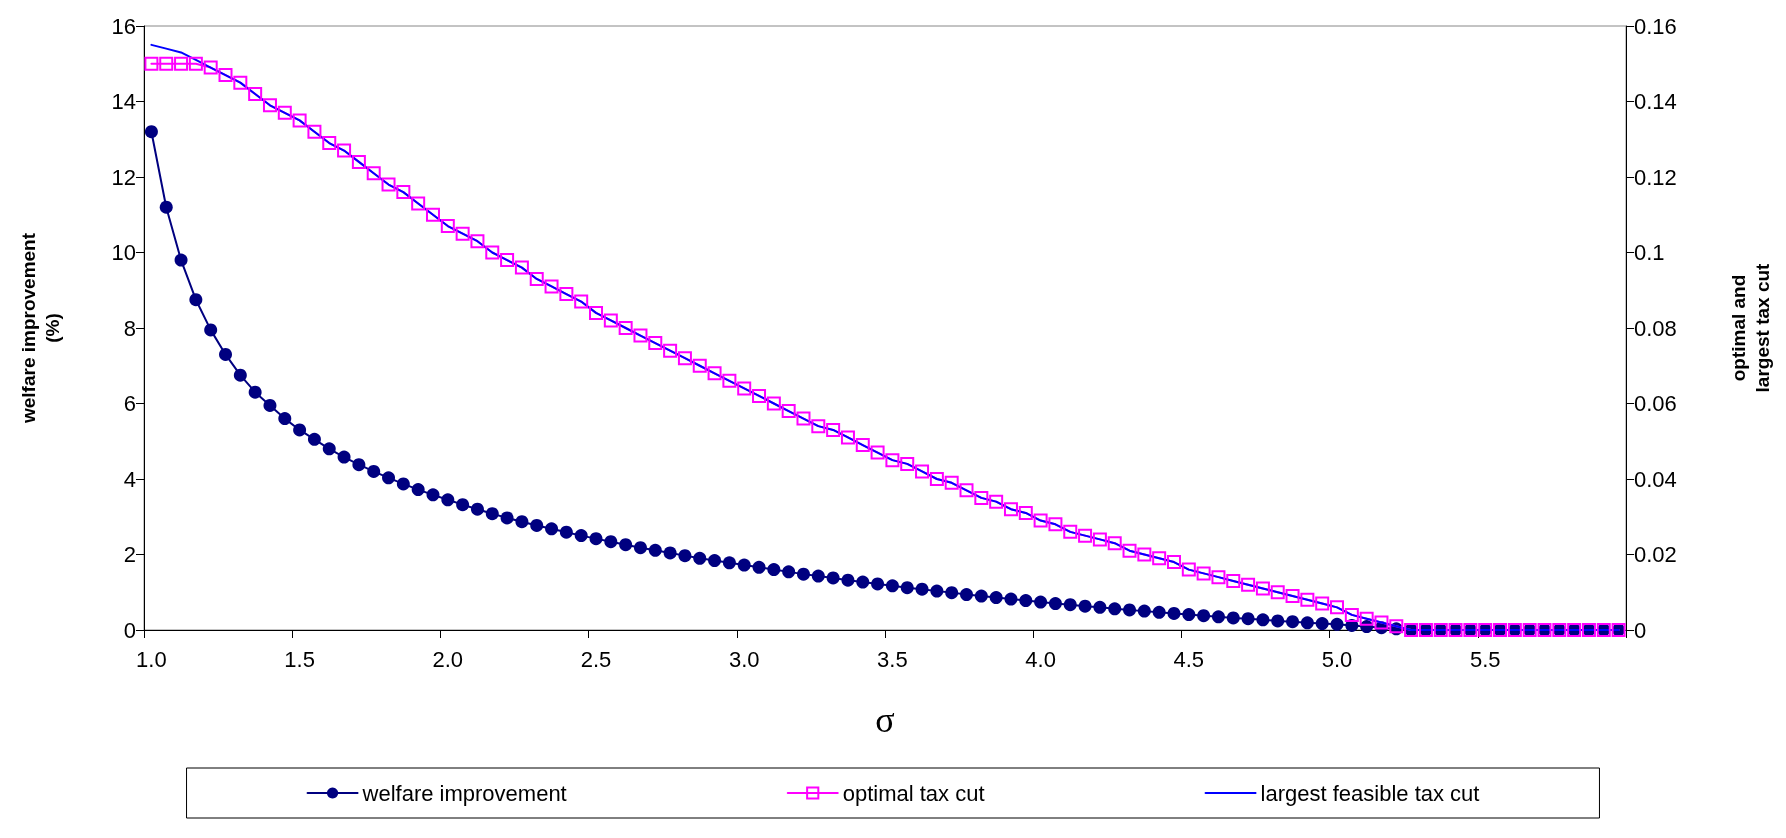 The image size is (1786, 838). I want to click on y-tick-label: 2, so click(129, 554).